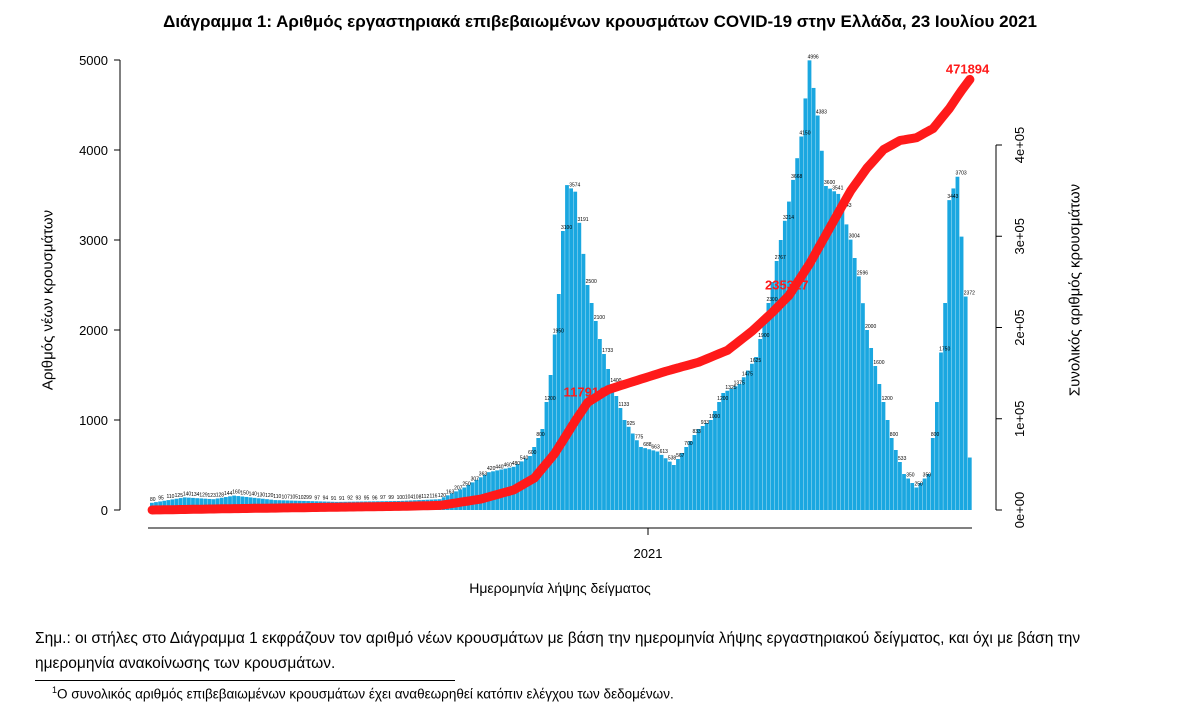  I want to click on bar-value-label: 3541, so click(837, 188).